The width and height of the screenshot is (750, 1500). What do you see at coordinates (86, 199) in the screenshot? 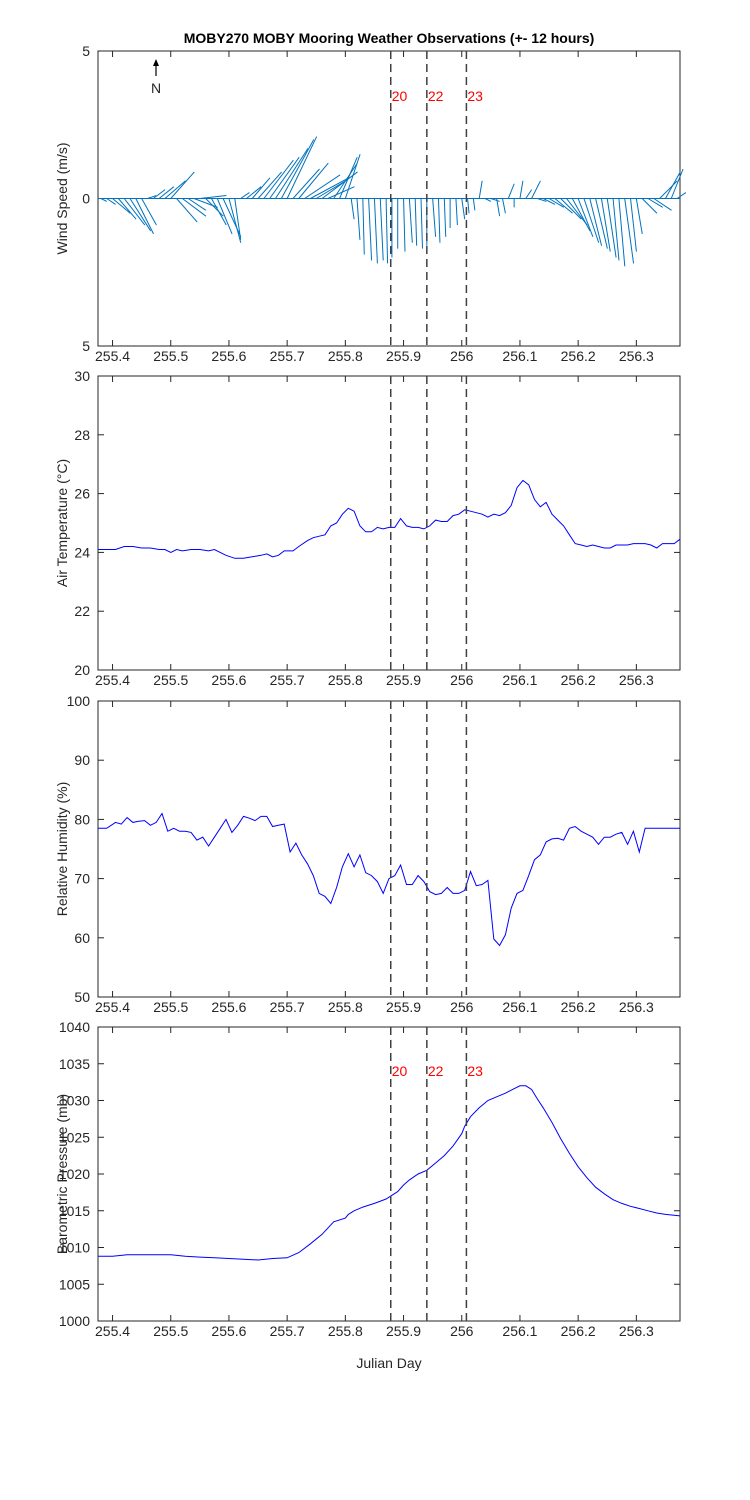
I see `y-tick-label: 0` at bounding box center [86, 199].